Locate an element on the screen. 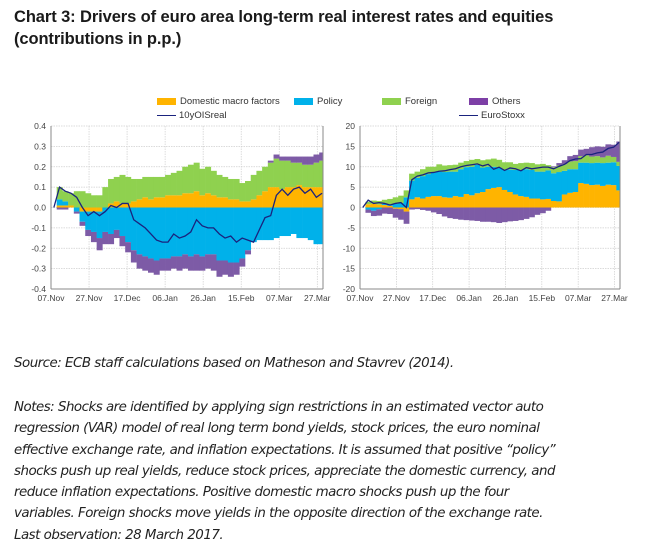 The image size is (647, 559). y-tick-label: -20 is located at coordinates (349, 289).